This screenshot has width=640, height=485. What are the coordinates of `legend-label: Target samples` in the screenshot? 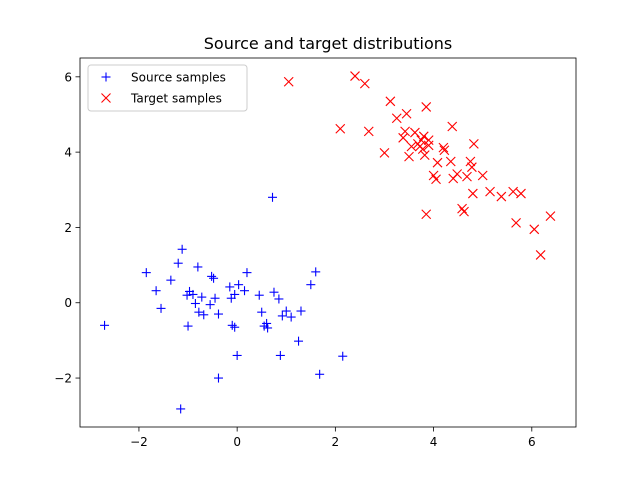 It's located at (176, 99).